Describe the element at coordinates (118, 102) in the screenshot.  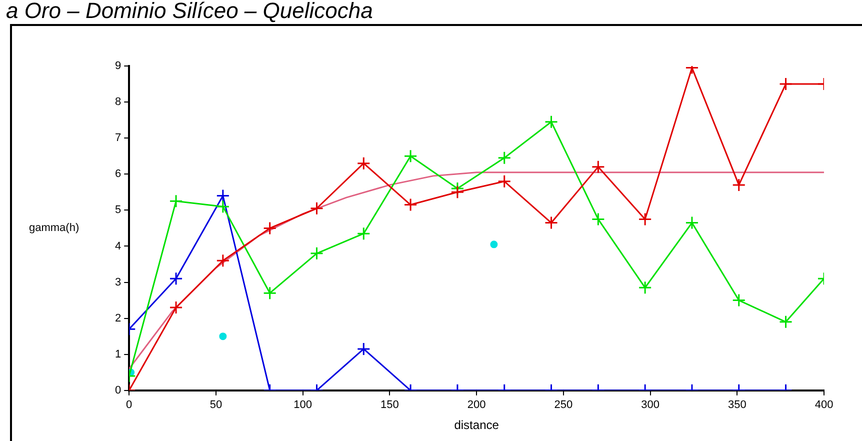
I see `y-tick-label: 8` at that location.